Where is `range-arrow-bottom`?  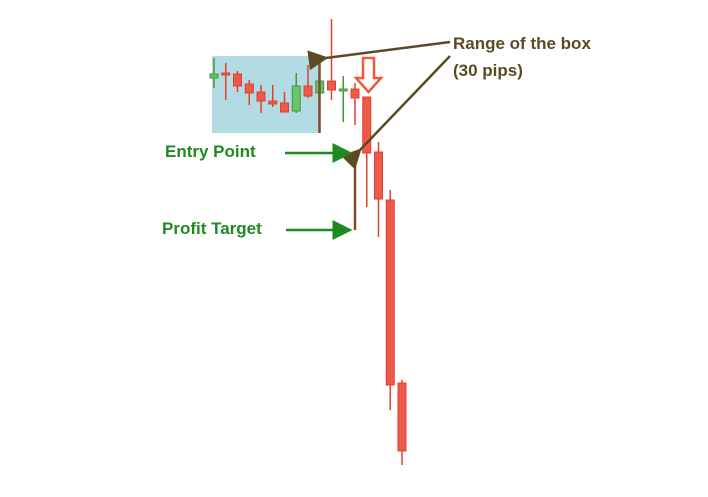 range-arrow-bottom is located at coordinates (395, 112).